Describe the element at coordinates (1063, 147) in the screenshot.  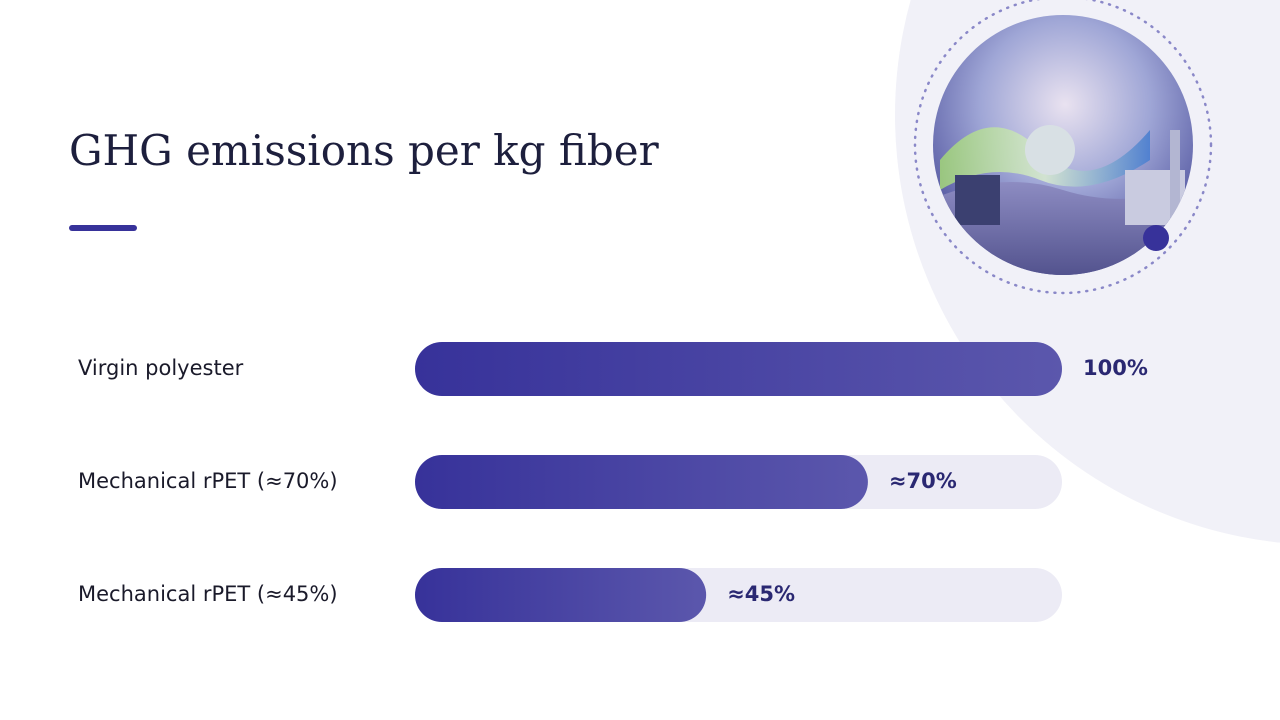
I see `dotted-ring` at that location.